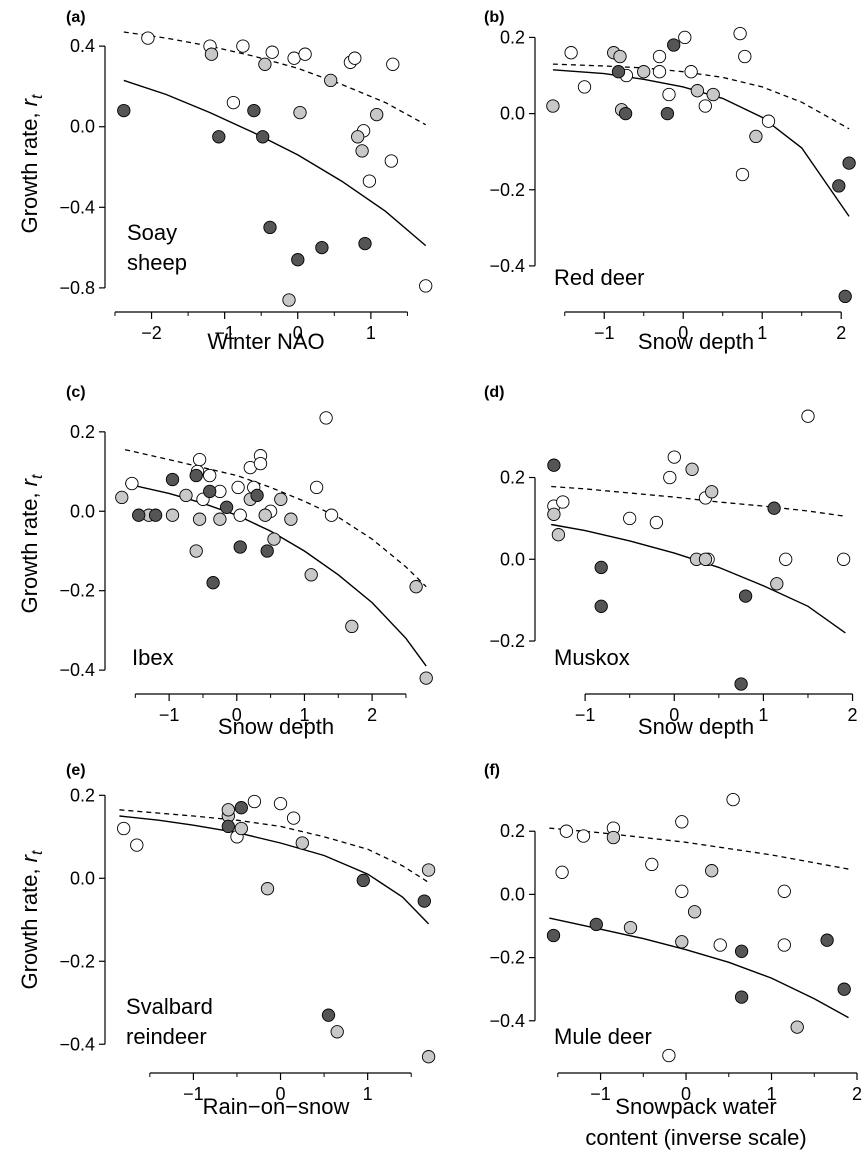 This screenshot has height=1158, width=864. Describe the element at coordinates (82, 167) in the screenshot. I see `y-axis: −0.8 −0.4 0.0 0.4` at that location.